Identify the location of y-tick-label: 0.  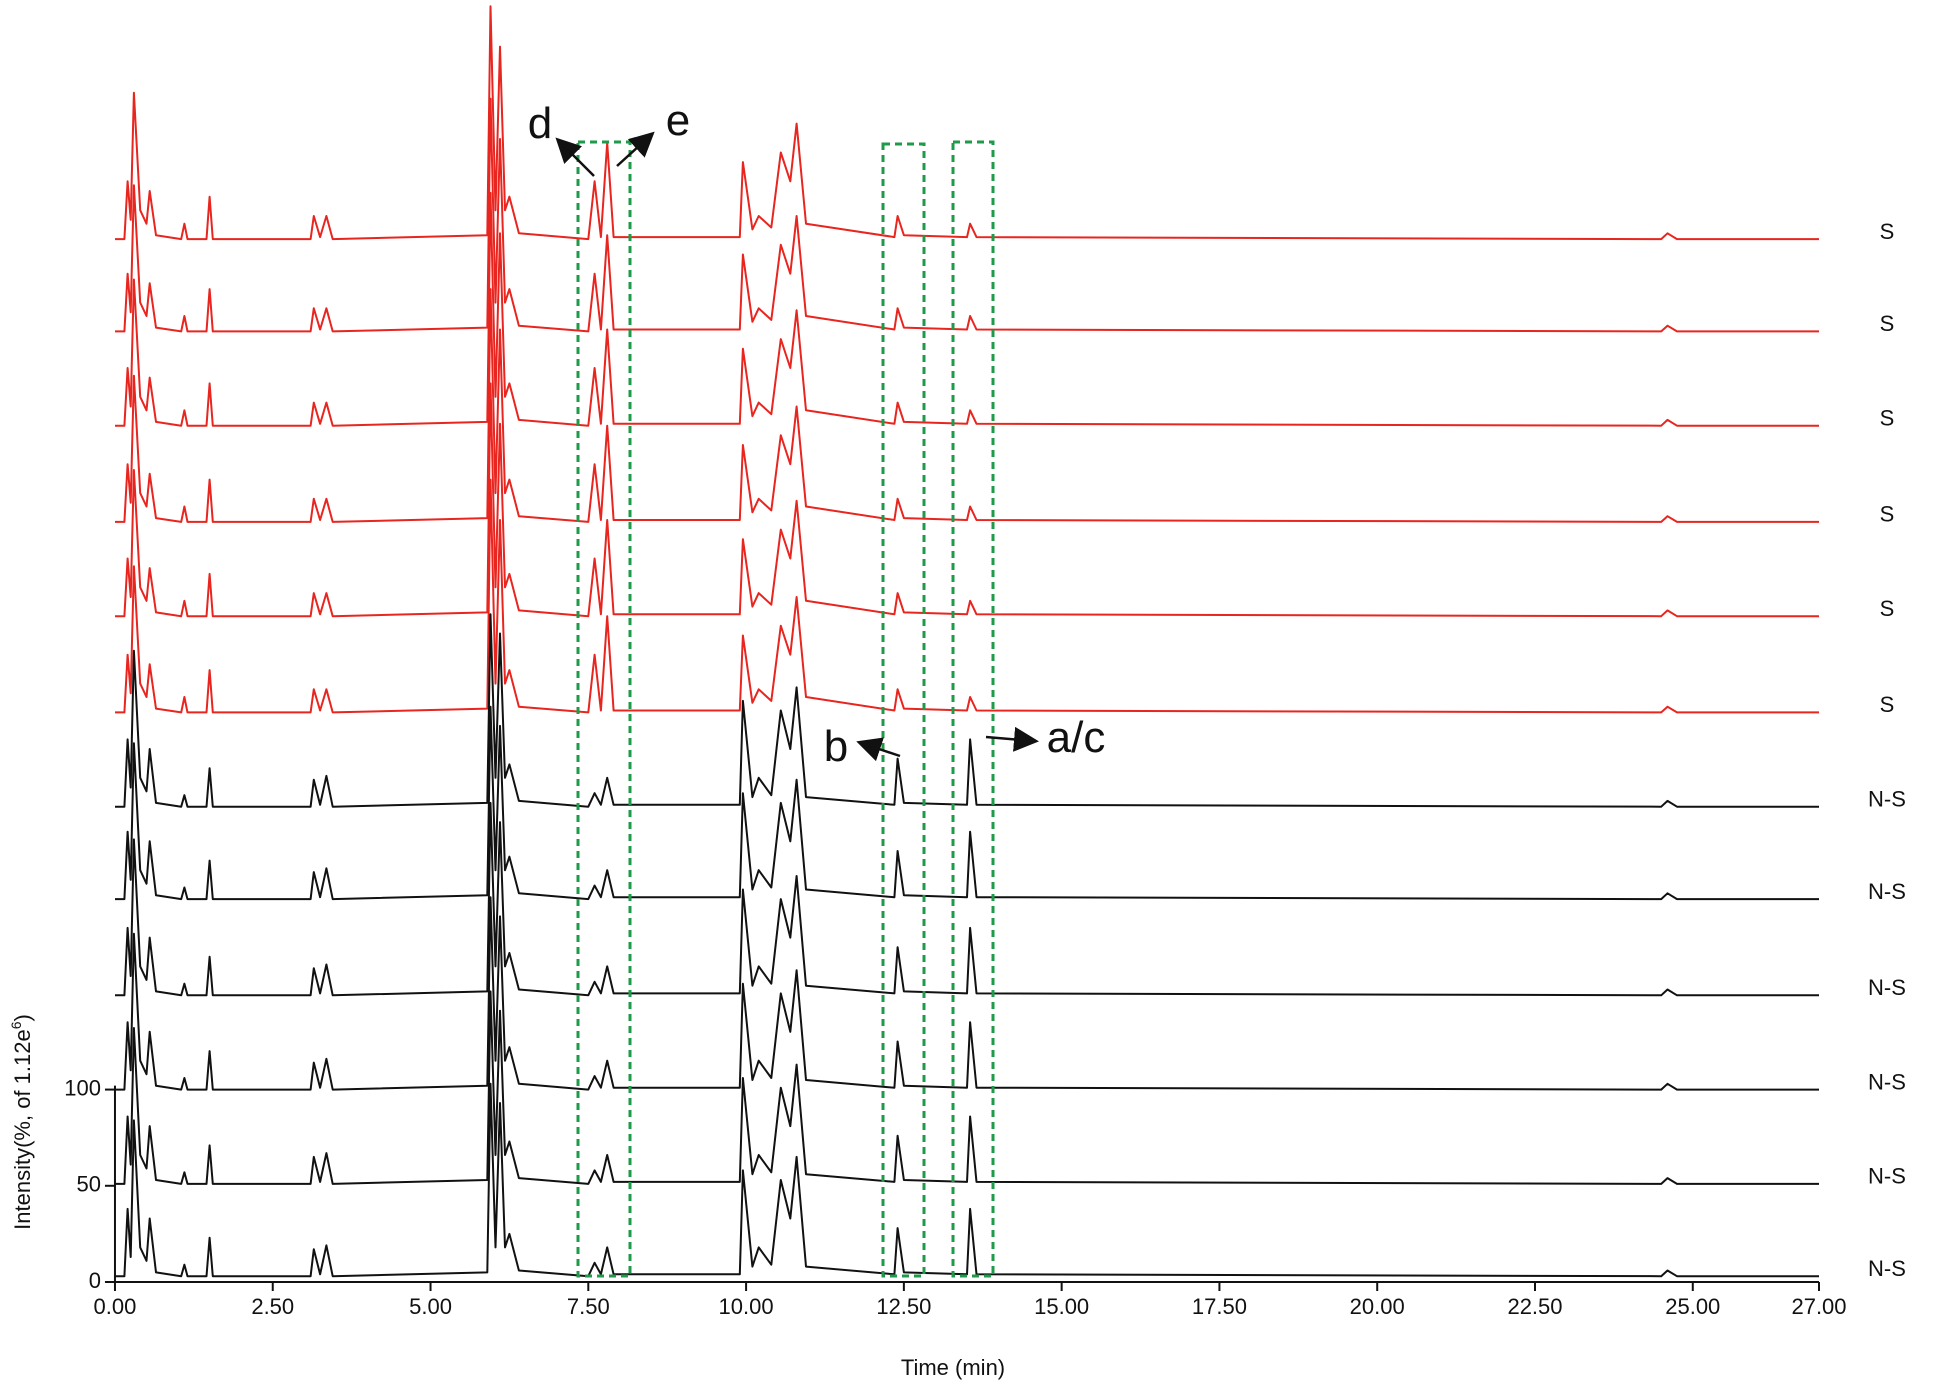
(95, 1280).